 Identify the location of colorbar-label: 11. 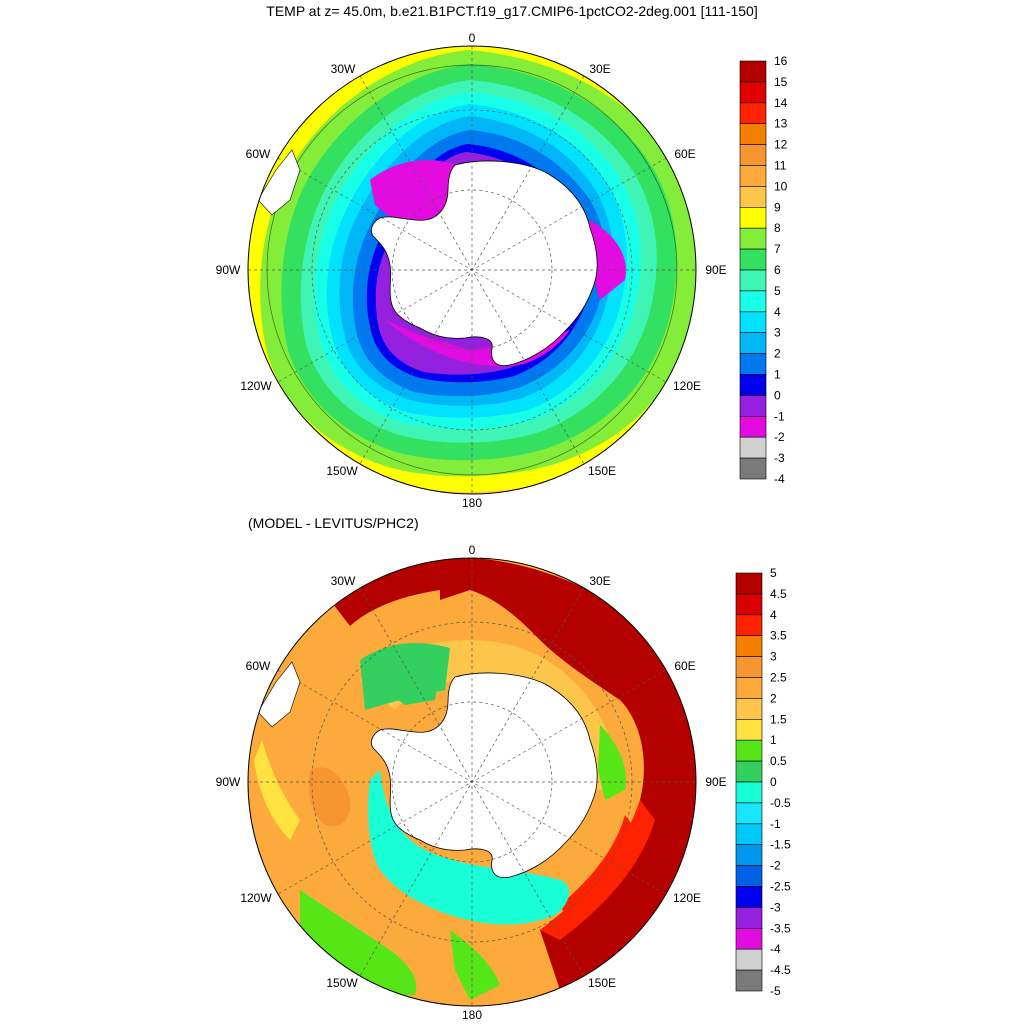
(780, 166).